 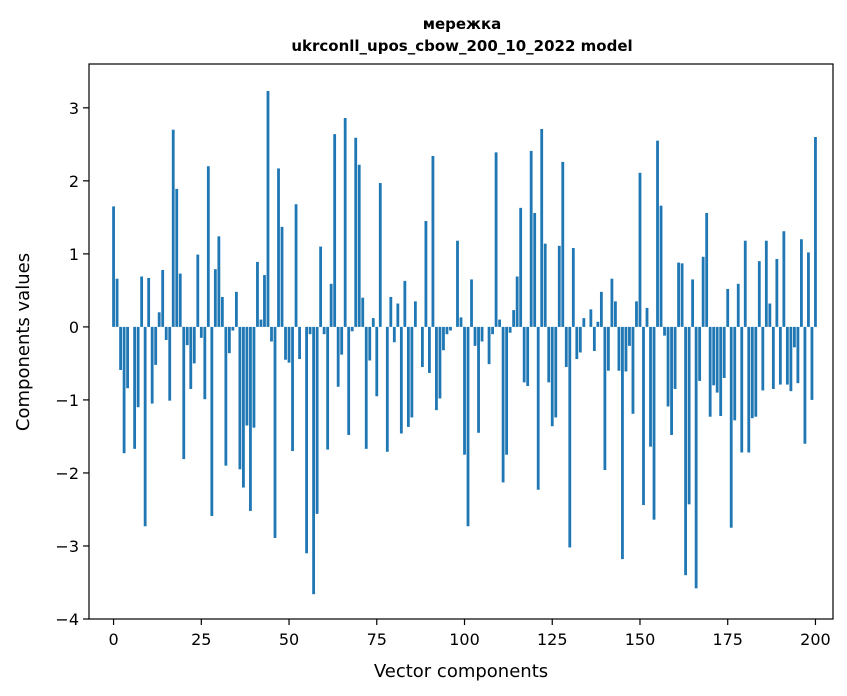 I want to click on y-tick-label: 1, so click(x=74, y=254).